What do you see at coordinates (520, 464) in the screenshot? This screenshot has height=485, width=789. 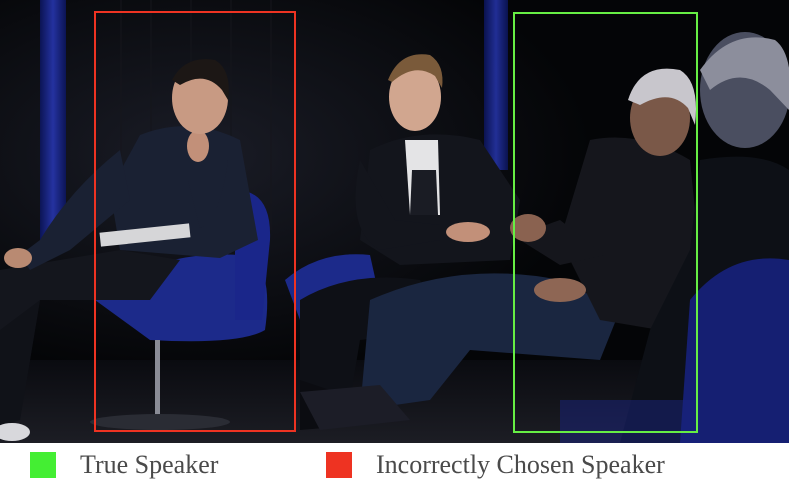 I see `incorrect-speaker-label: Incorrectly Chosen Speaker` at bounding box center [520, 464].